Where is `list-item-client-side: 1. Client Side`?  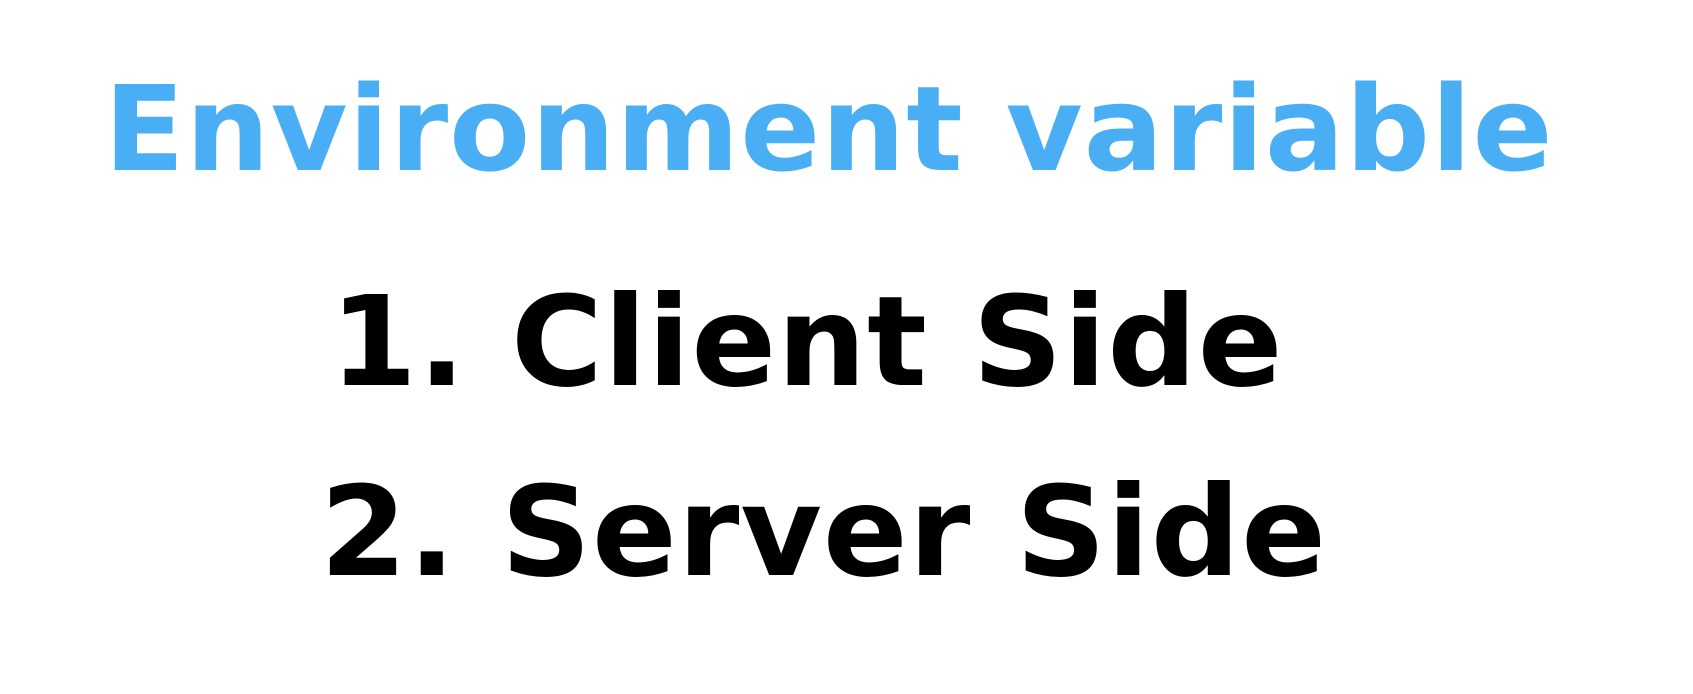
list-item-client-side: 1. Client Side is located at coordinates (807, 342).